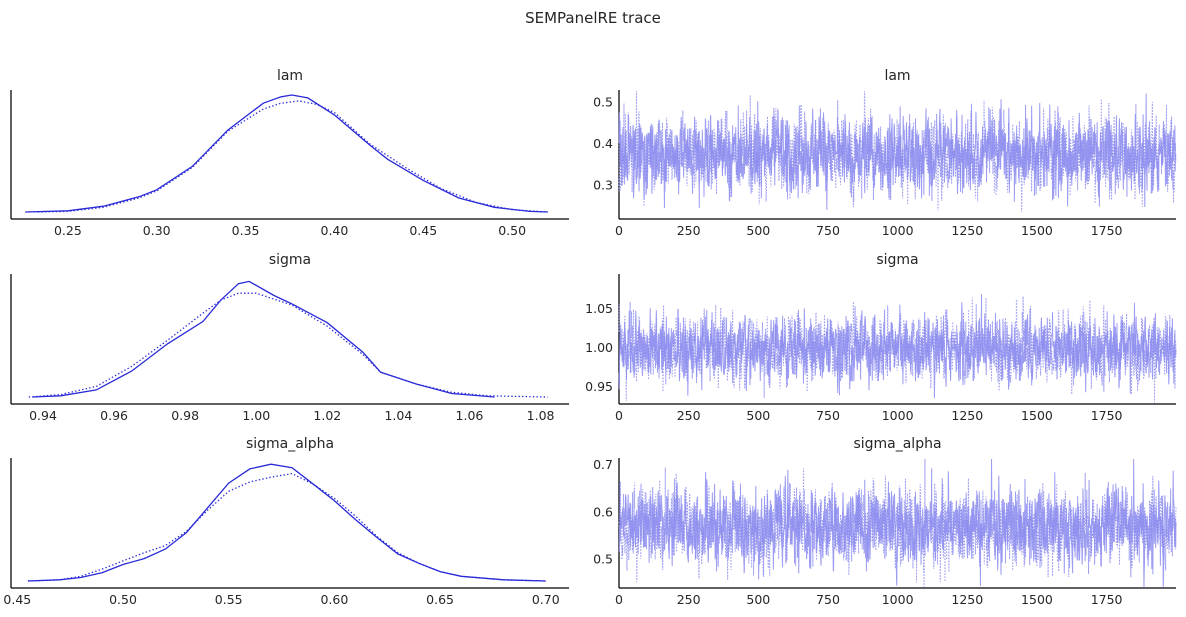 This screenshot has height=617, width=1186. I want to click on x-tick-label: 0.25, so click(68, 230).